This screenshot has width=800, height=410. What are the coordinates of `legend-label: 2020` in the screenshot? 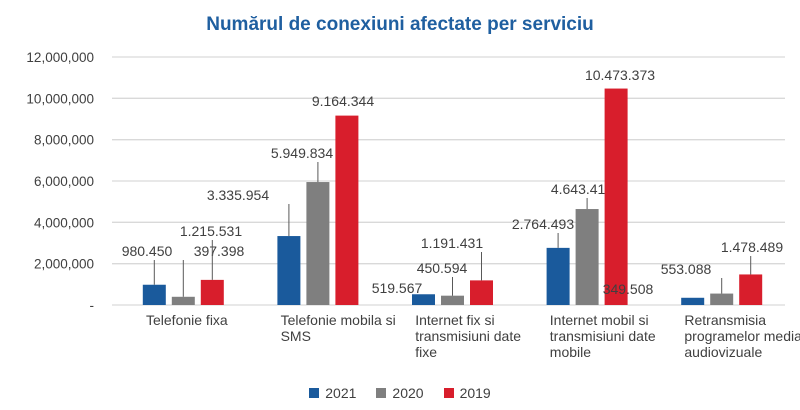 It's located at (408, 393).